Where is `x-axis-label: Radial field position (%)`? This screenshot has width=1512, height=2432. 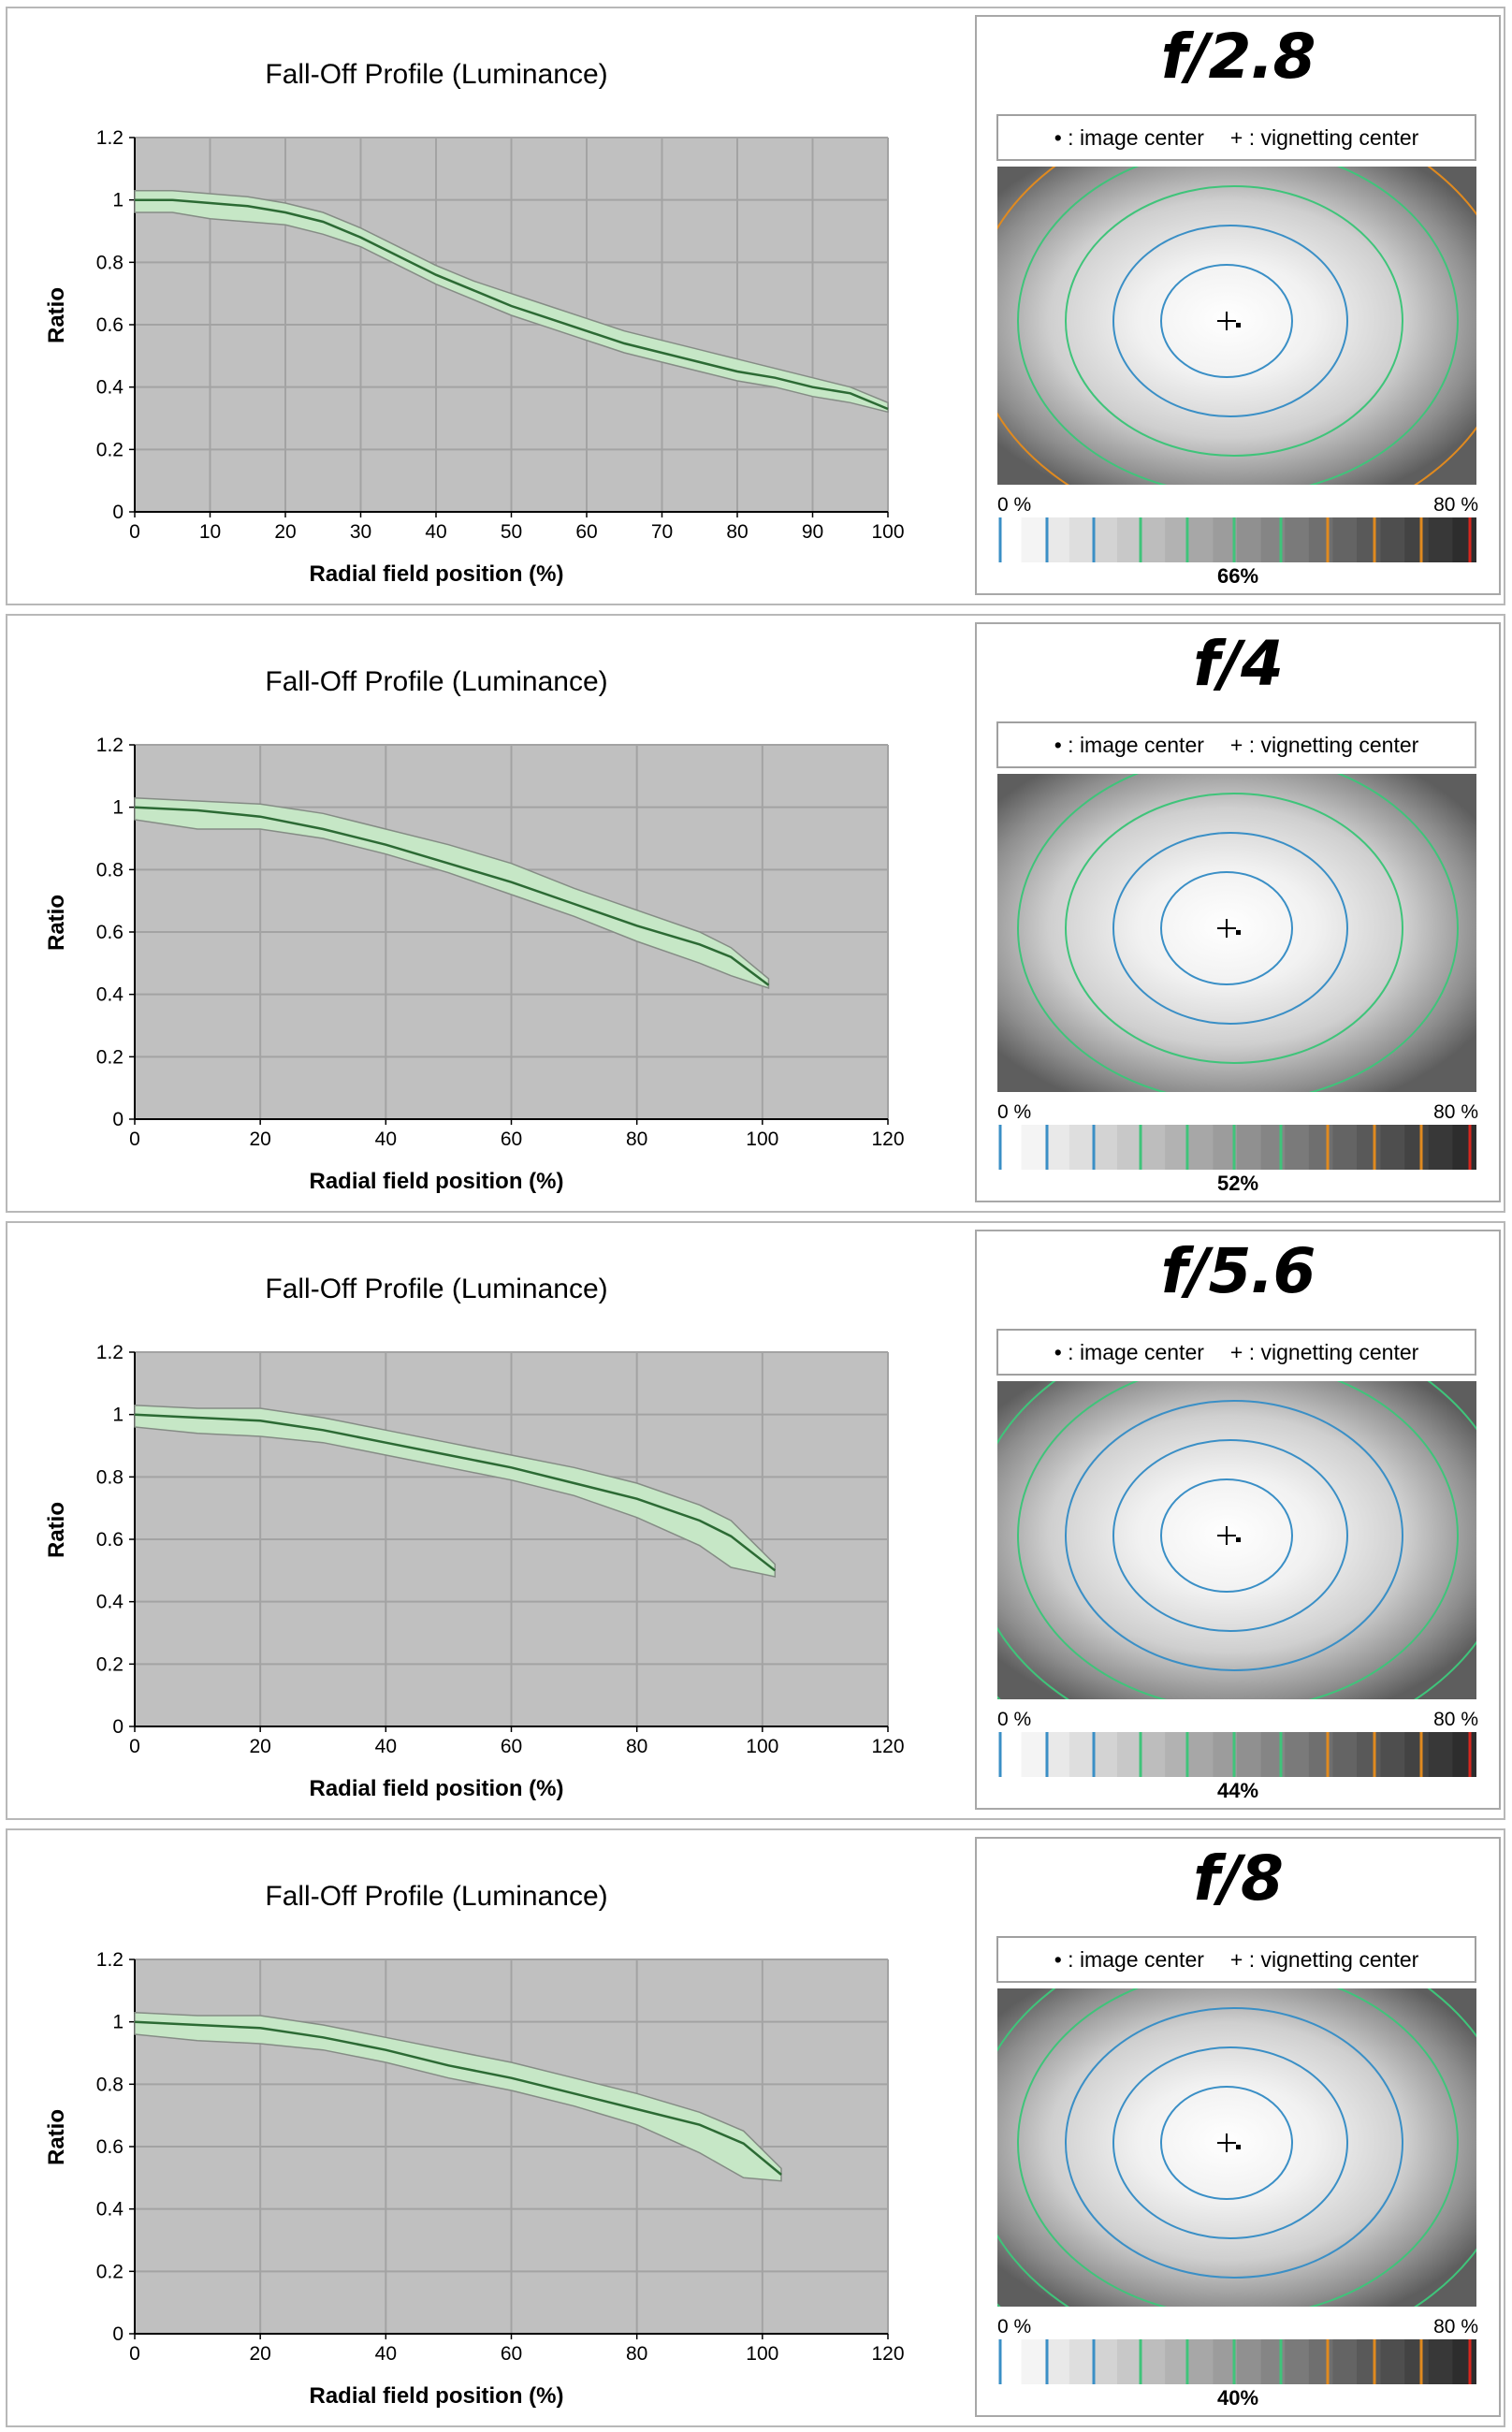 x-axis-label: Radial field position (%) is located at coordinates (436, 2396).